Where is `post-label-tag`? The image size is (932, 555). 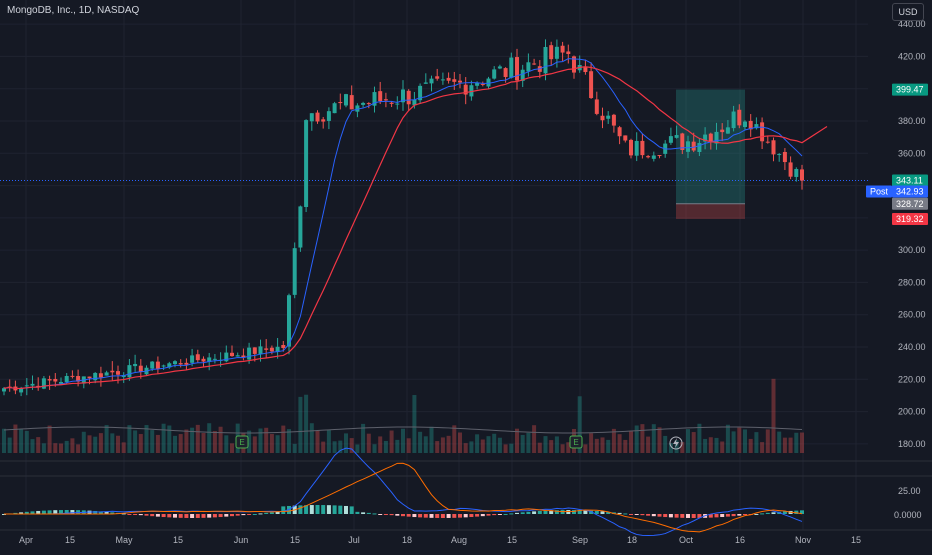 post-label-tag is located at coordinates (879, 191).